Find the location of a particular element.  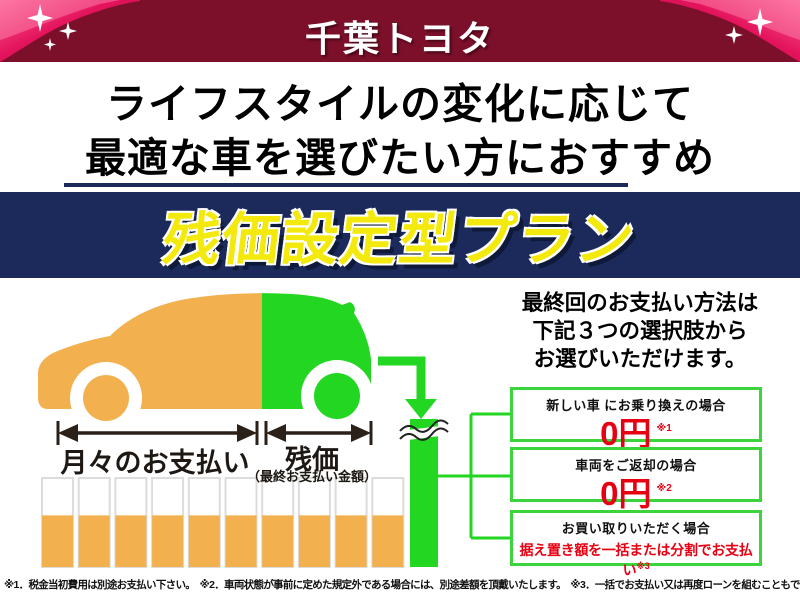

footnote-ref: ※3 is located at coordinates (643, 566).